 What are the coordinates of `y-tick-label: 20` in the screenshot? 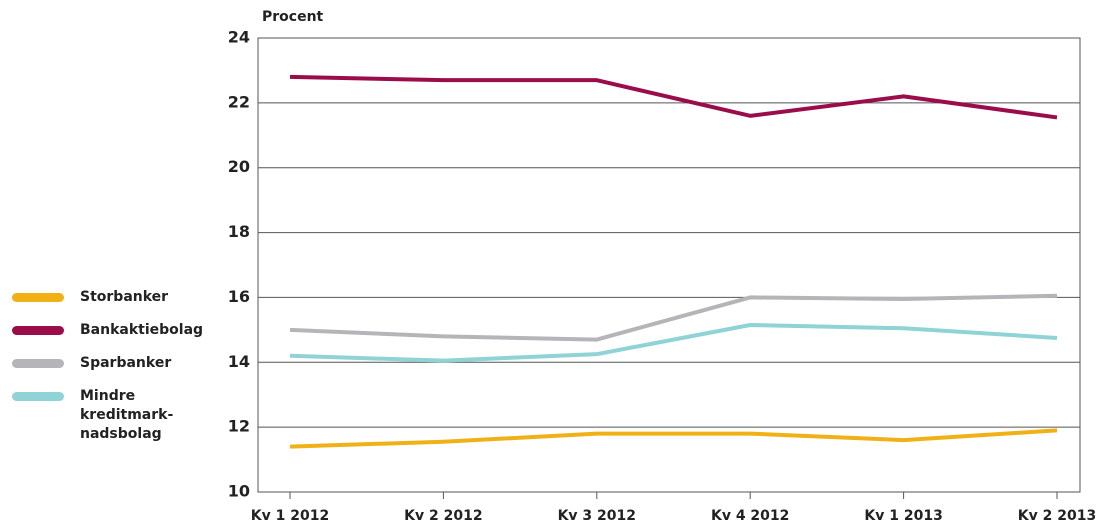 It's located at (239, 166).